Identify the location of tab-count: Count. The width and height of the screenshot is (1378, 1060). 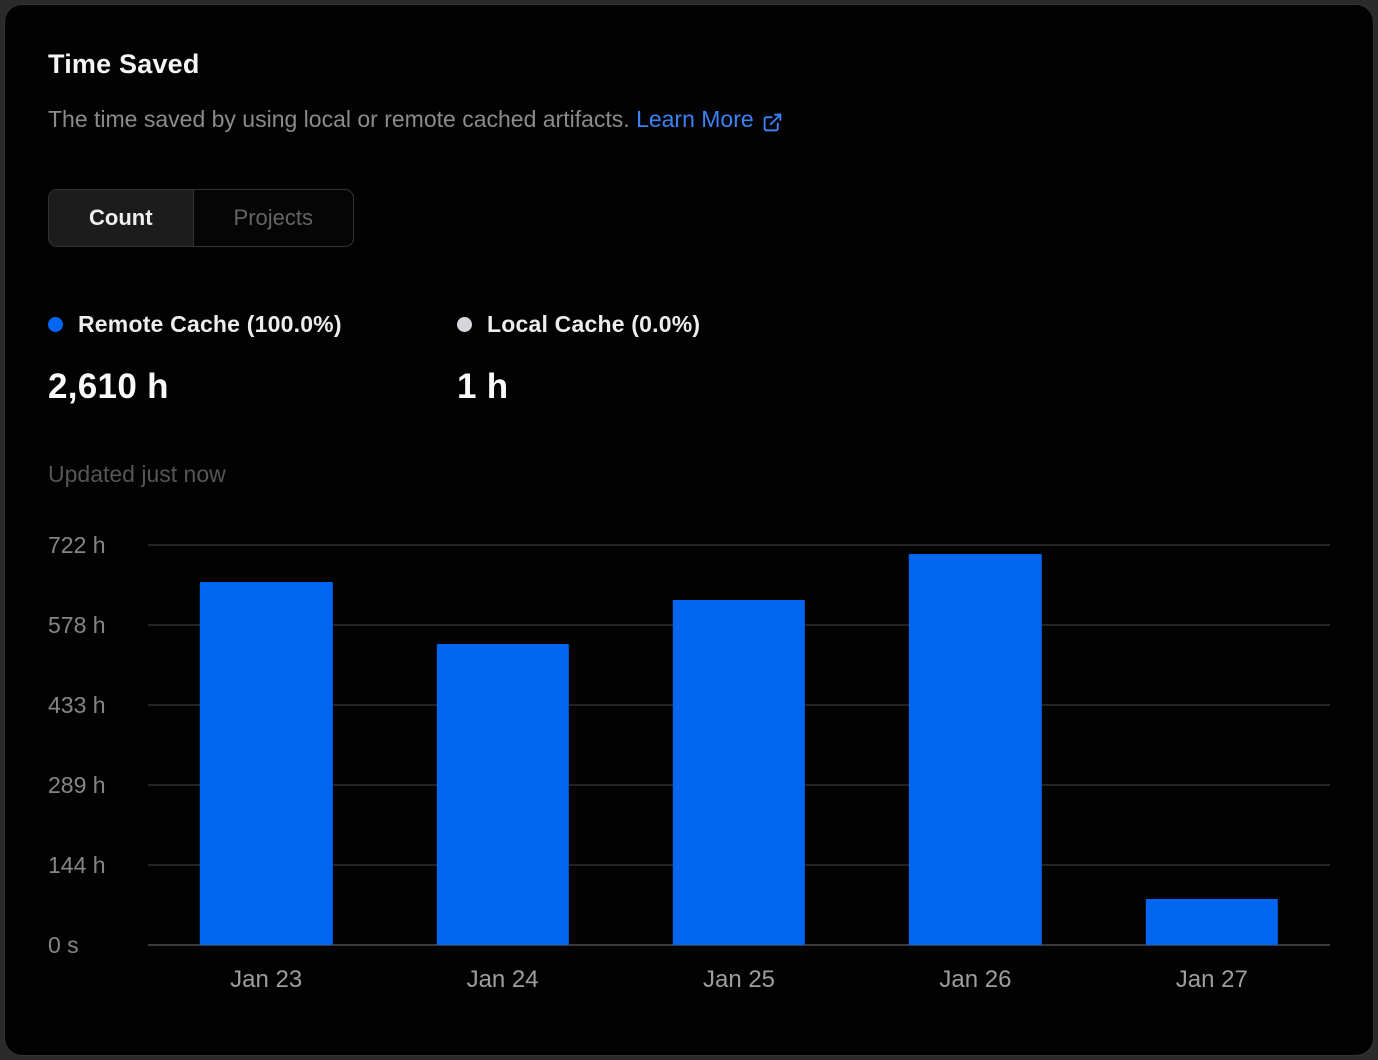
(121, 218).